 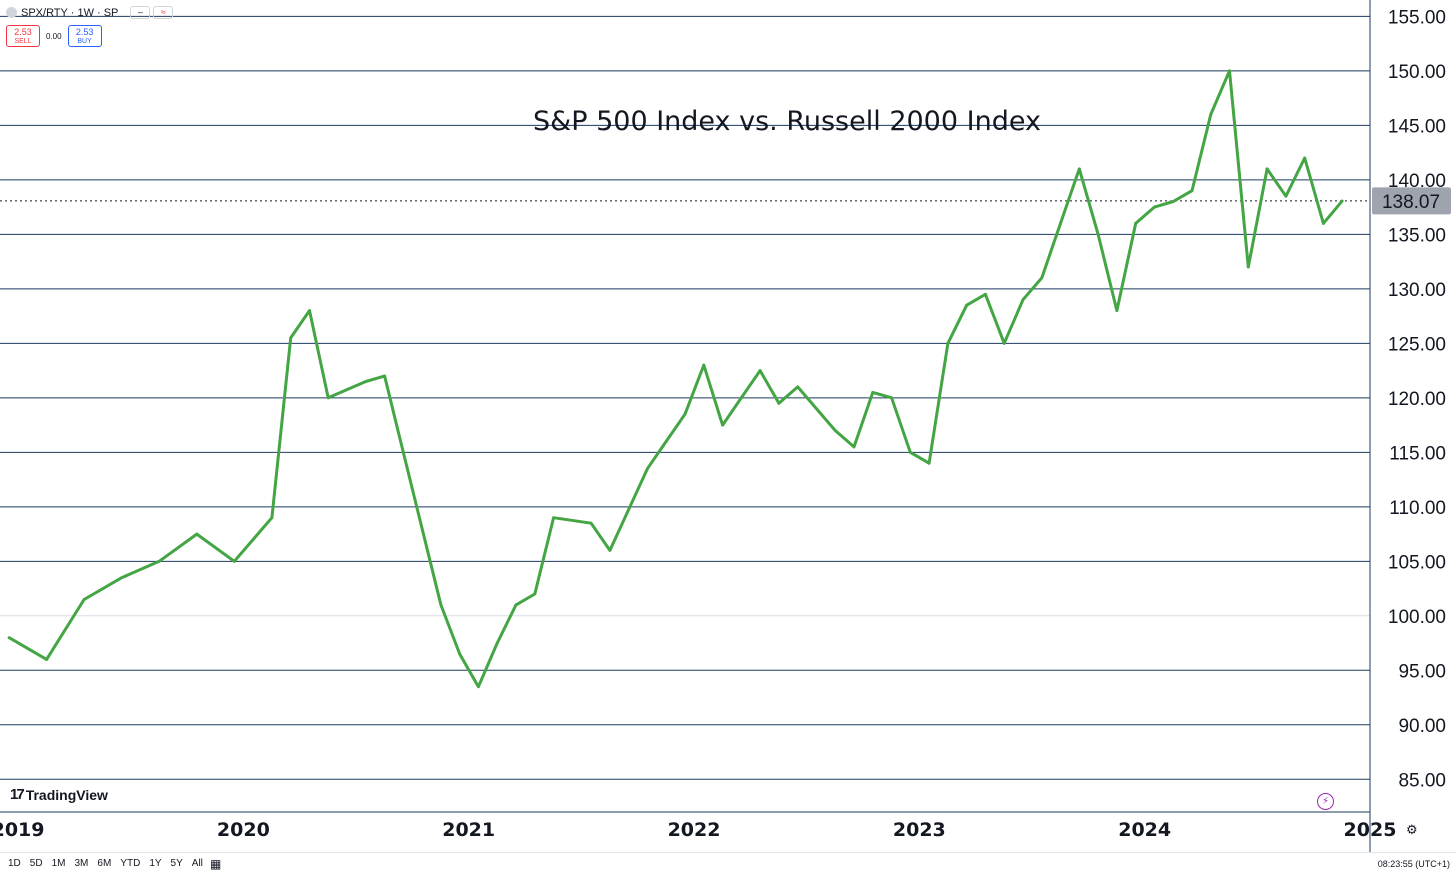 What do you see at coordinates (84, 32) in the screenshot?
I see `buy-price: 2.53` at bounding box center [84, 32].